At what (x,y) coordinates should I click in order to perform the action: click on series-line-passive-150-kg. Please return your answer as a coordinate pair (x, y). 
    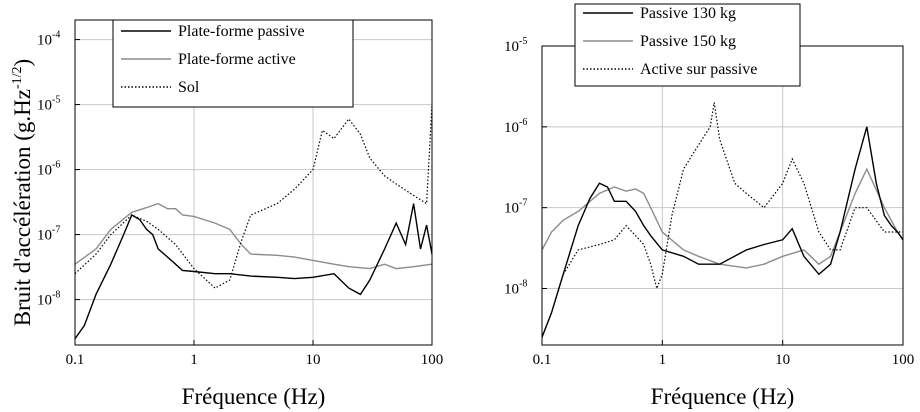
    Looking at the image, I should click on (722, 218).